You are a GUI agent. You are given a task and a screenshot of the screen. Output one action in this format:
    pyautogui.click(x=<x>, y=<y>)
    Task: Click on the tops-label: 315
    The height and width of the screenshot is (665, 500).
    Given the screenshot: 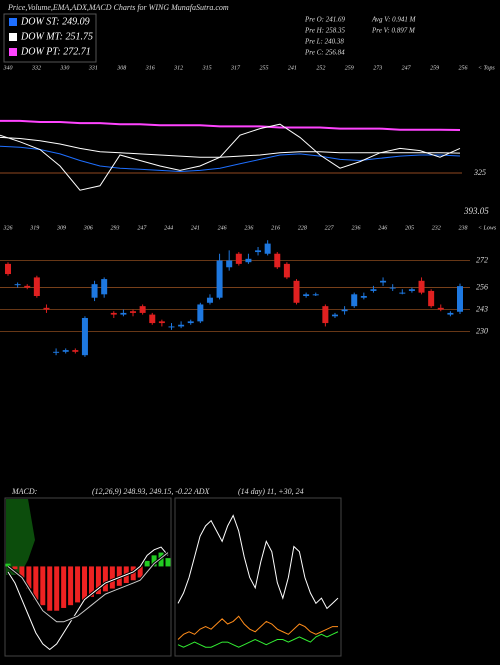 What is the action you would take?
    pyautogui.click(x=207, y=68)
    